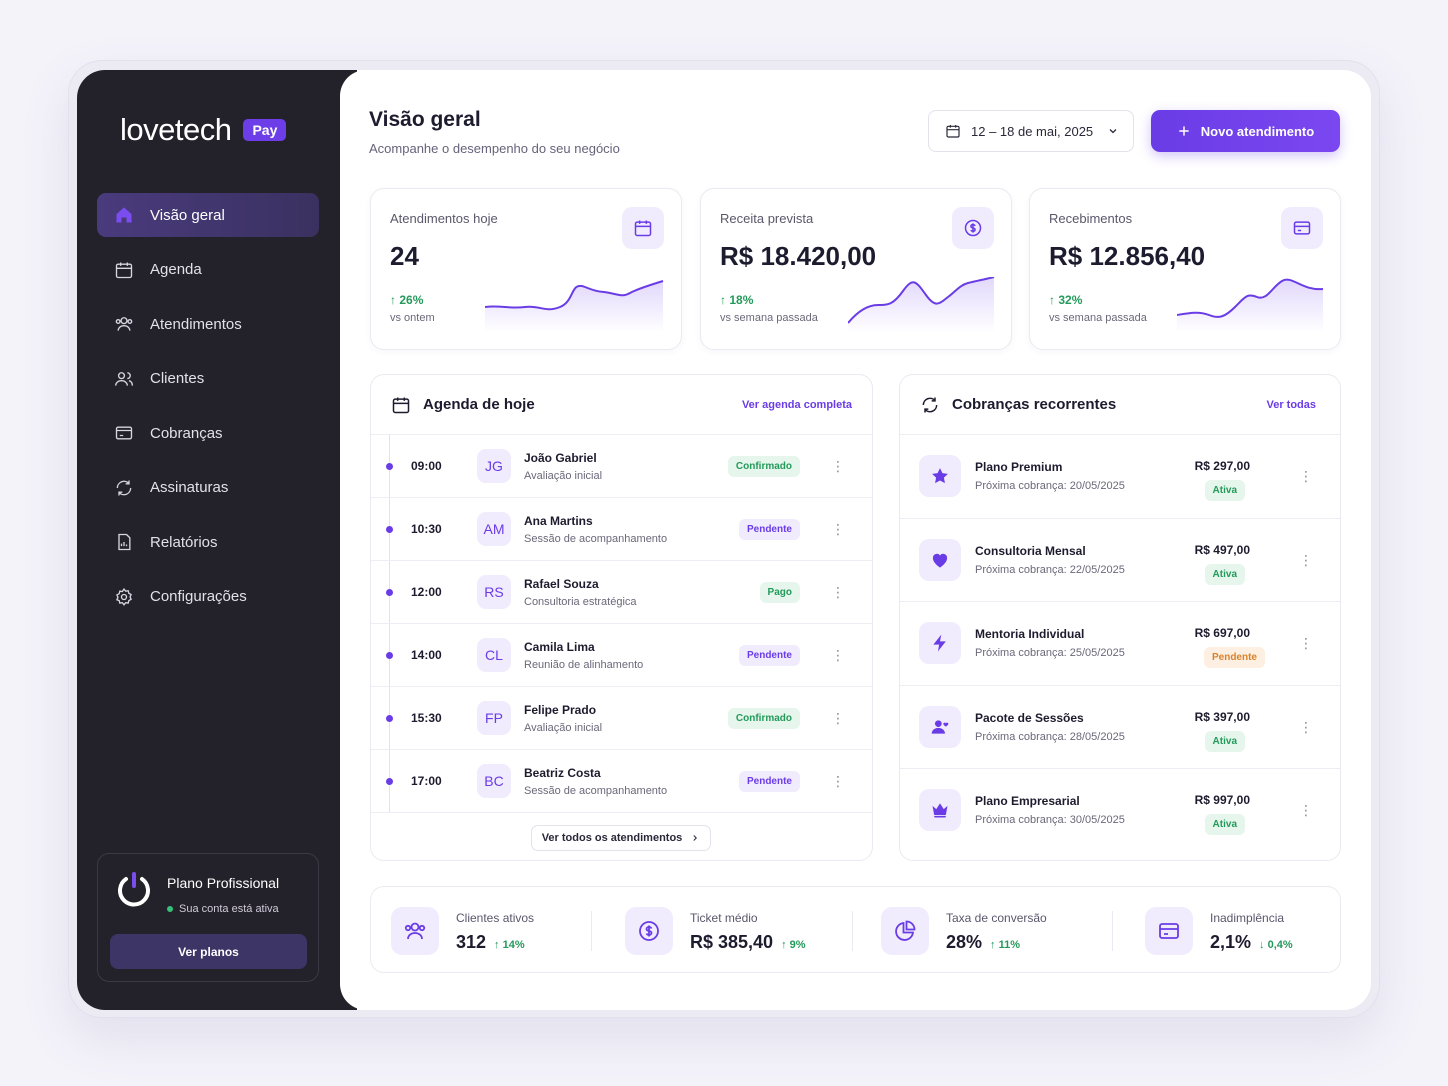  I want to click on view-full-agenda-link: Ver agenda completa, so click(796, 404).